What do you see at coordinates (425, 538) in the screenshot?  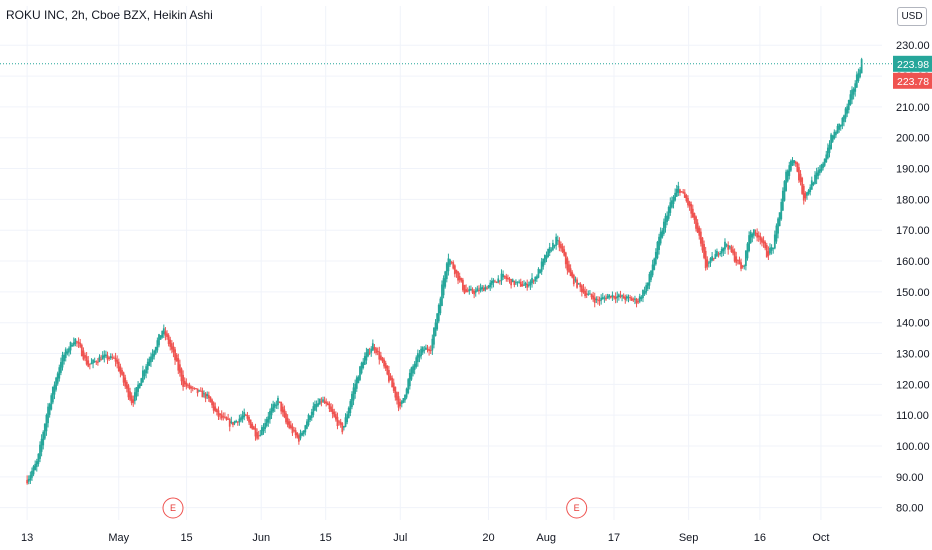 I see `time-axis: 13 May 15 Jun 15 Jul 20 Aug 17 Sep 16 Oct` at bounding box center [425, 538].